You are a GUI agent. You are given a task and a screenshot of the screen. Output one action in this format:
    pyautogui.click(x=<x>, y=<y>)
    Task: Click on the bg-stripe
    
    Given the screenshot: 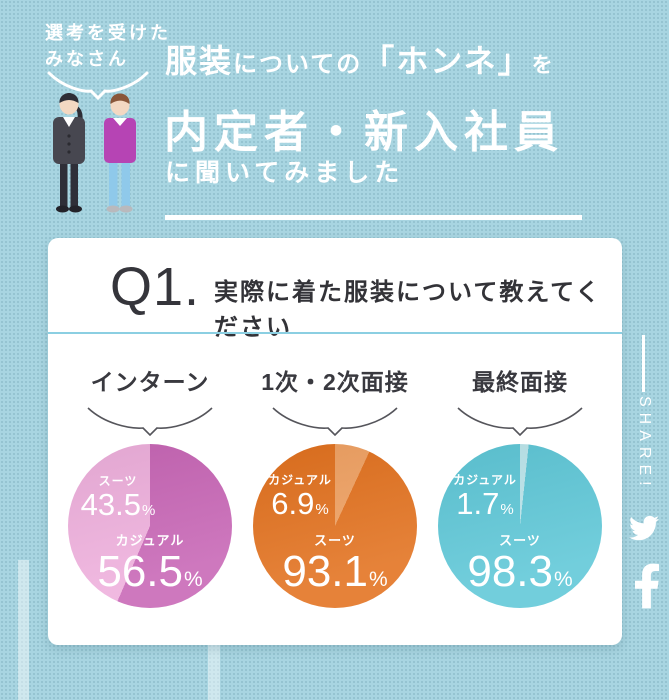 What is the action you would take?
    pyautogui.click(x=23, y=630)
    